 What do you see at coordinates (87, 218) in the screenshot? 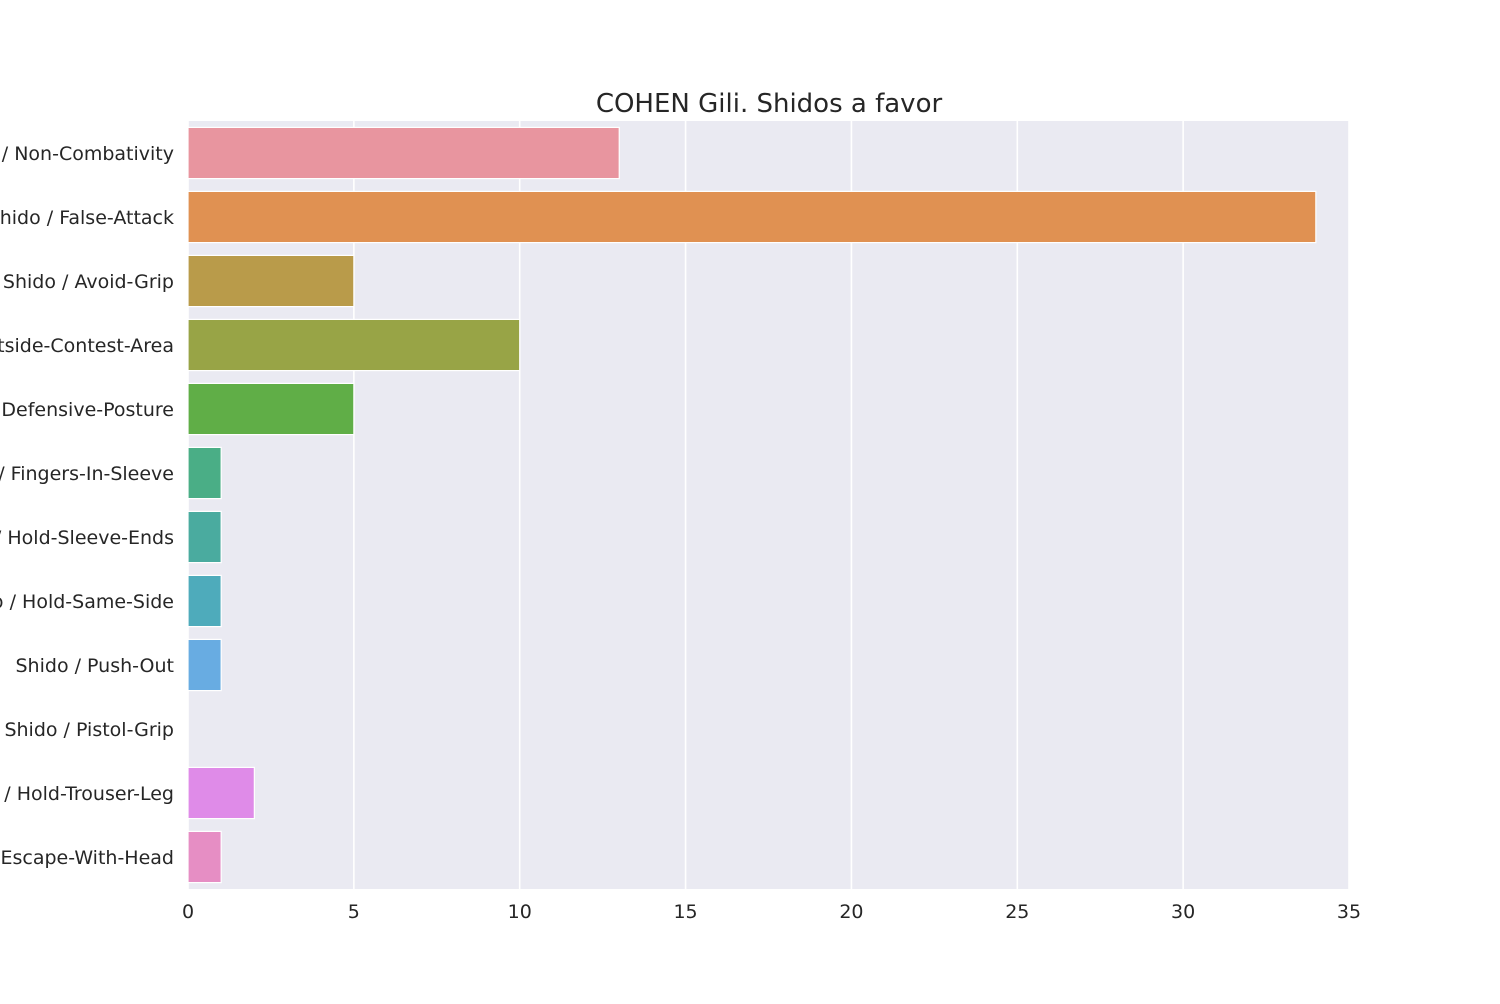
I see `y-tick-label: Shido / False-Attack` at bounding box center [87, 218].